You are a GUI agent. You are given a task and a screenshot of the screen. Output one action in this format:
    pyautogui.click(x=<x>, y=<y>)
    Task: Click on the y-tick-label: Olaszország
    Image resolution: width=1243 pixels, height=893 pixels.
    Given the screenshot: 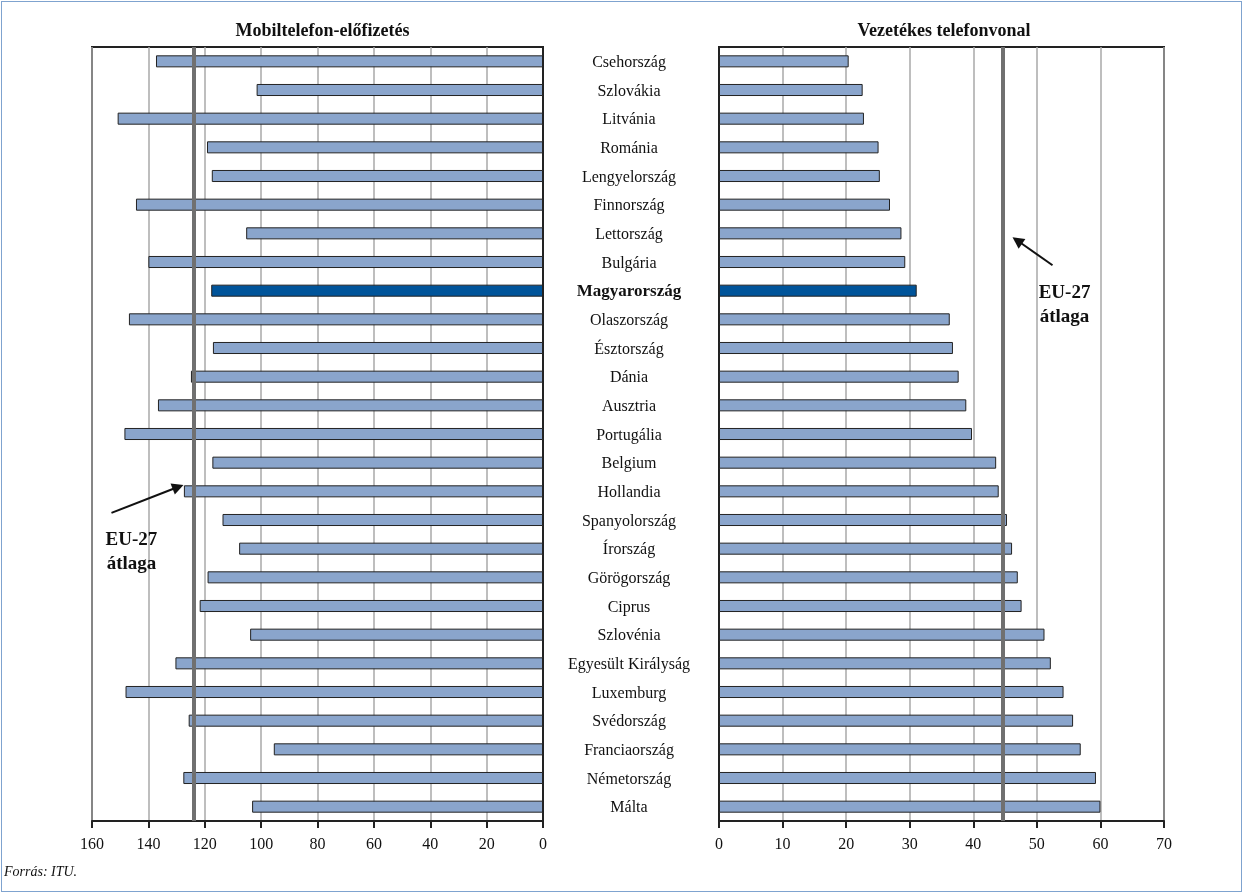 What is the action you would take?
    pyautogui.click(x=629, y=319)
    